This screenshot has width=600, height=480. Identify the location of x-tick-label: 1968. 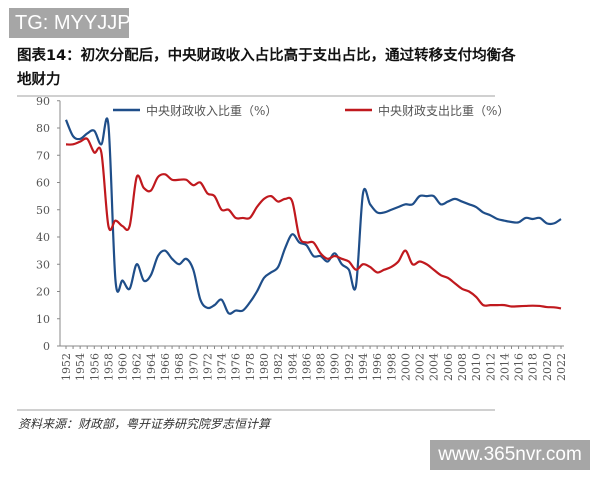
(179, 367).